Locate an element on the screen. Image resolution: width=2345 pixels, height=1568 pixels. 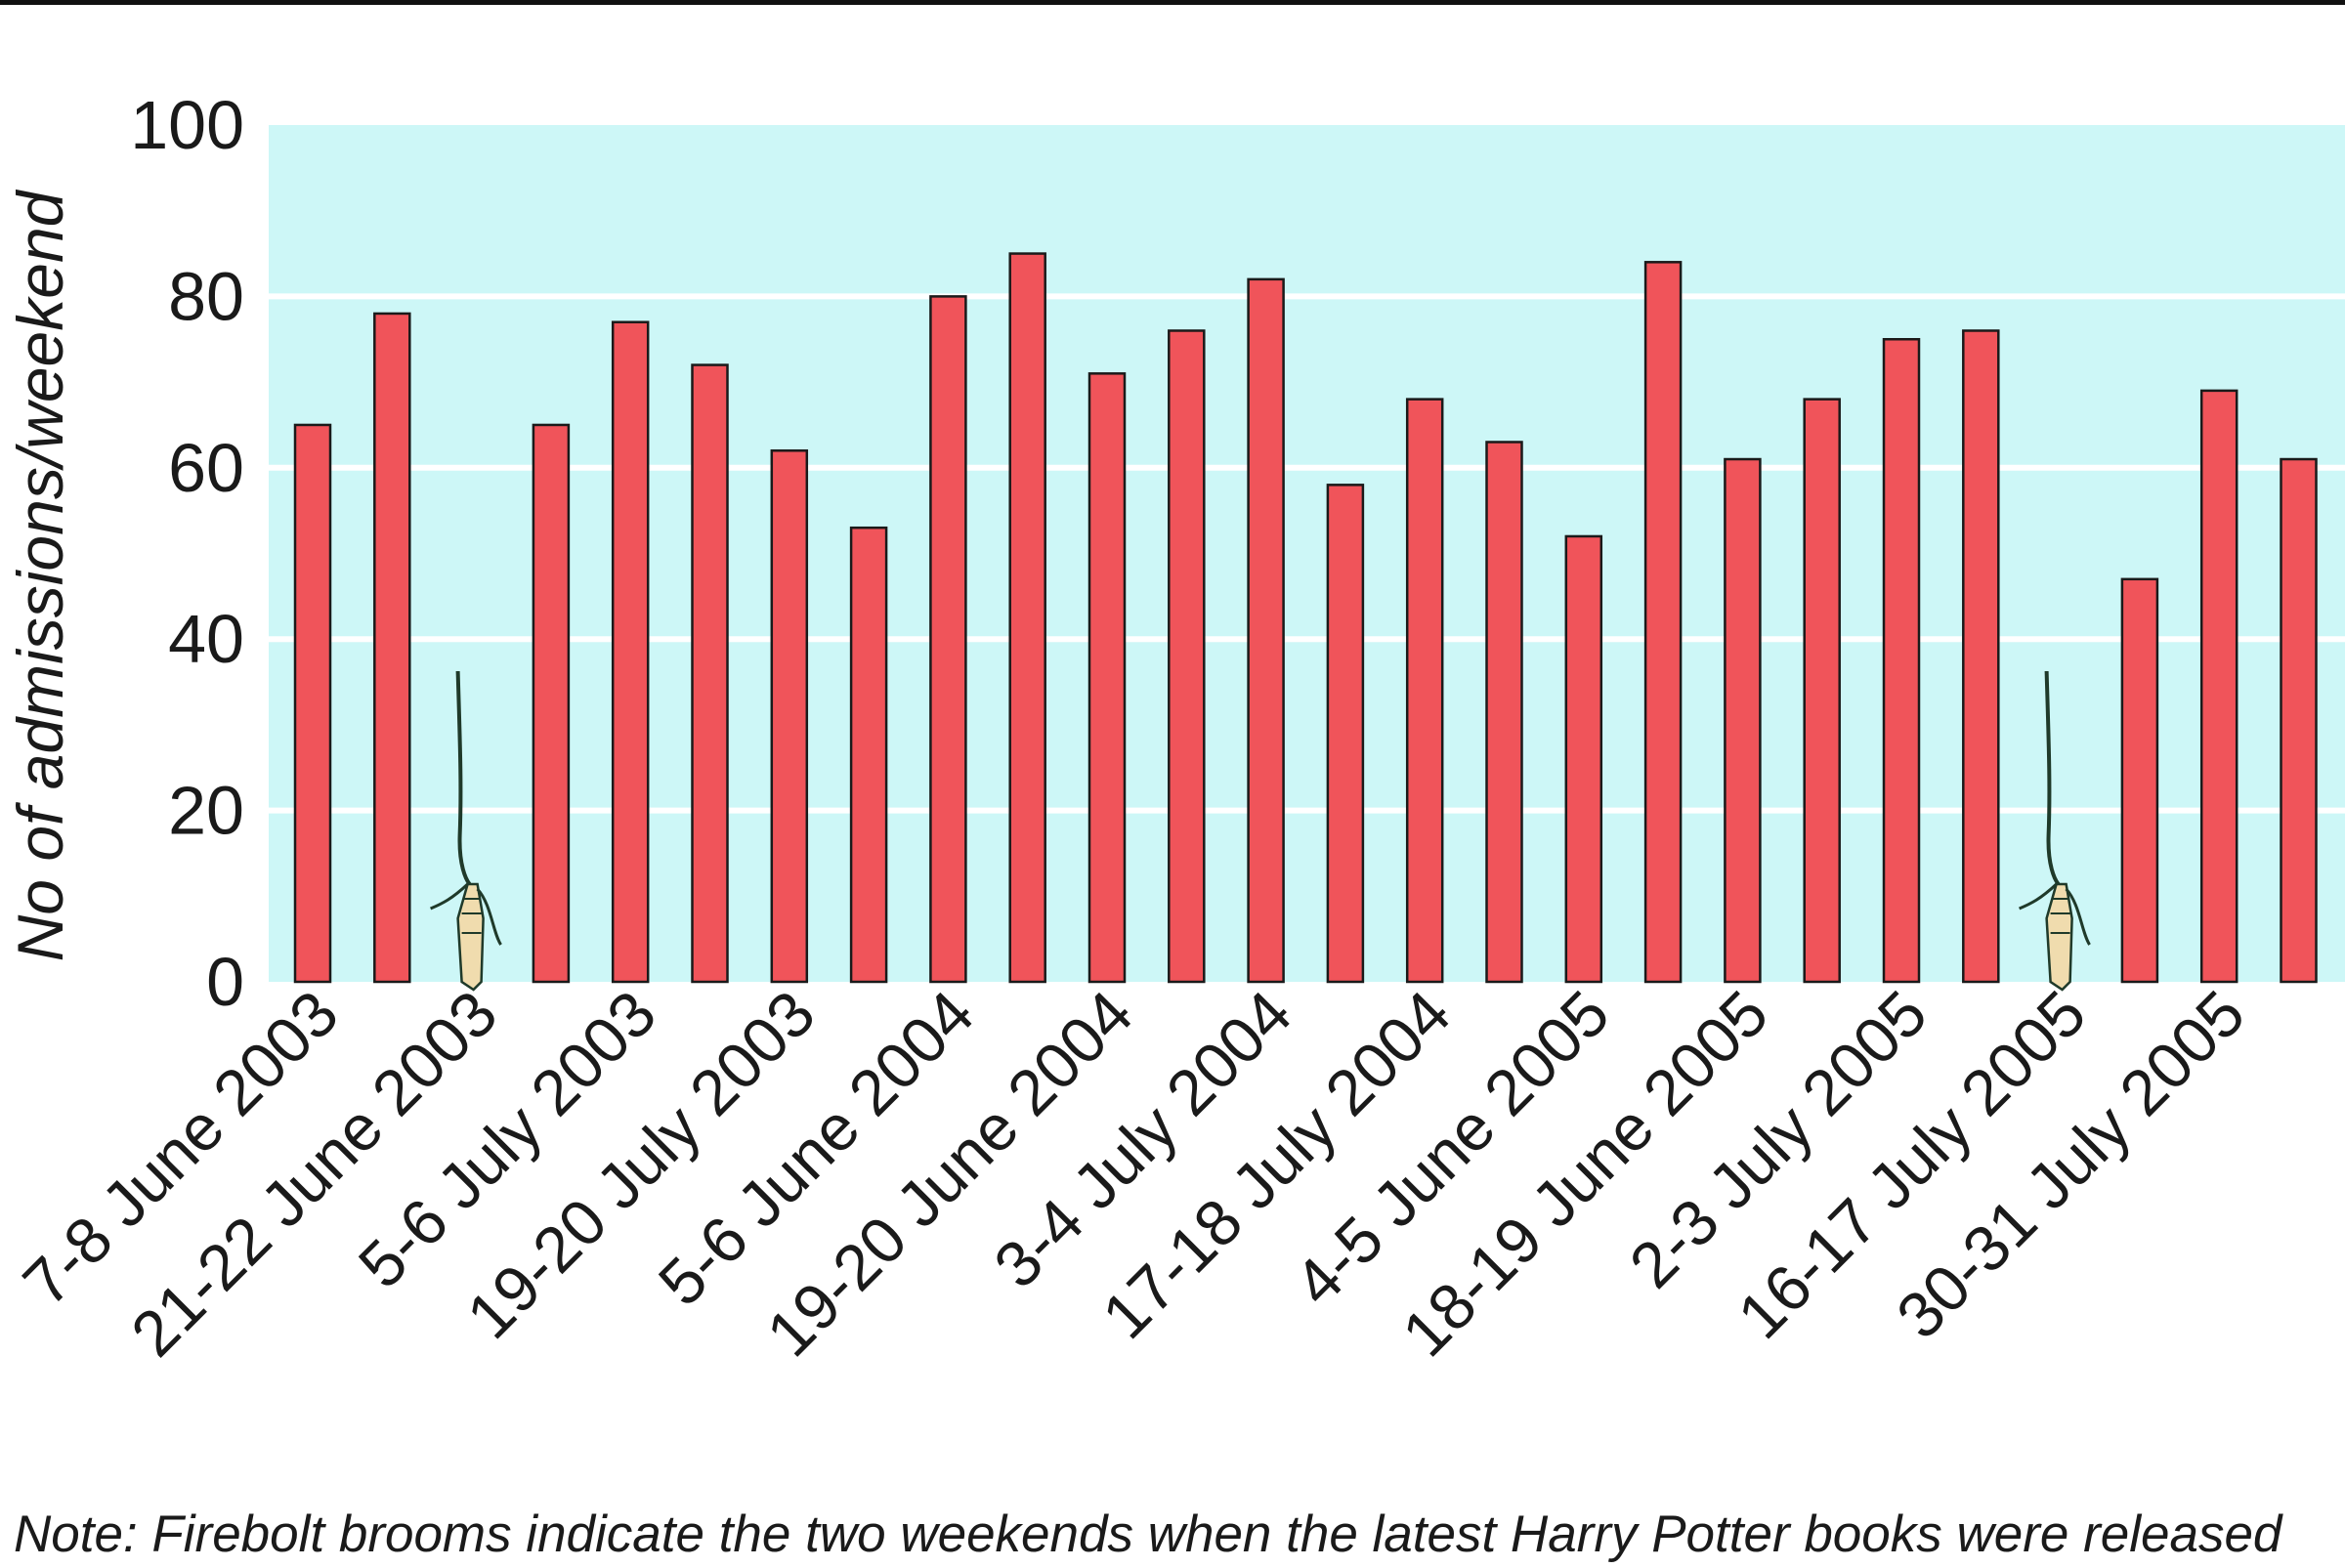
broom-markers is located at coordinates (1260, 831).